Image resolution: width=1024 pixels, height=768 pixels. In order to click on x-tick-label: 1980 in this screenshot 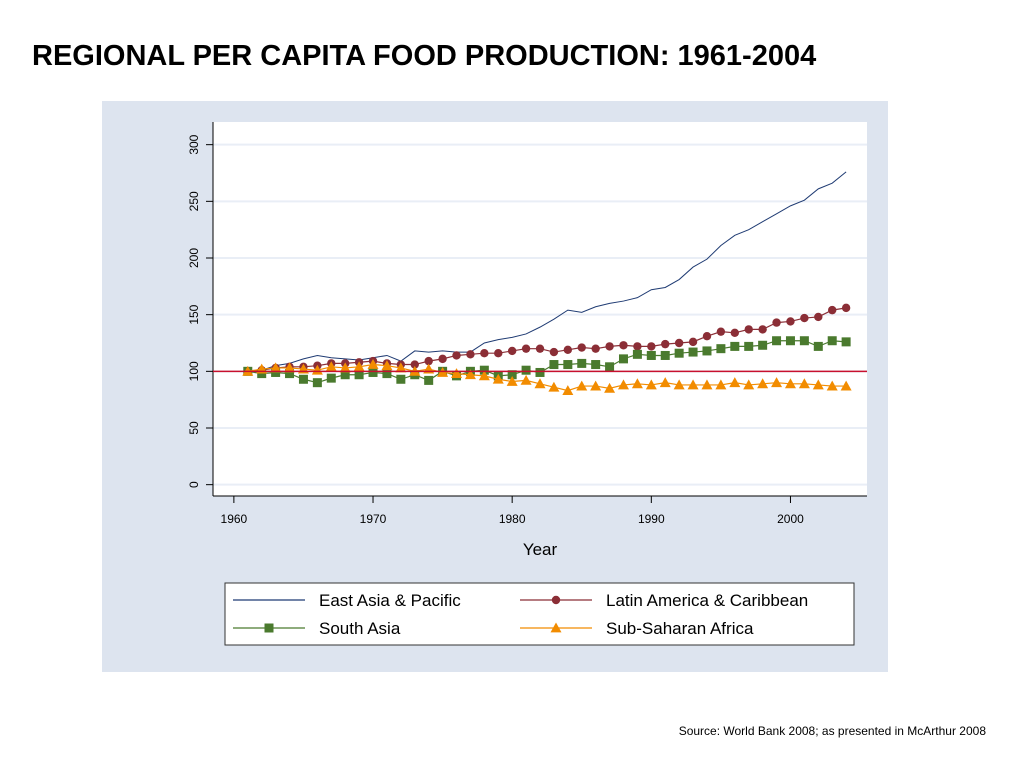, I will do `click(512, 519)`.